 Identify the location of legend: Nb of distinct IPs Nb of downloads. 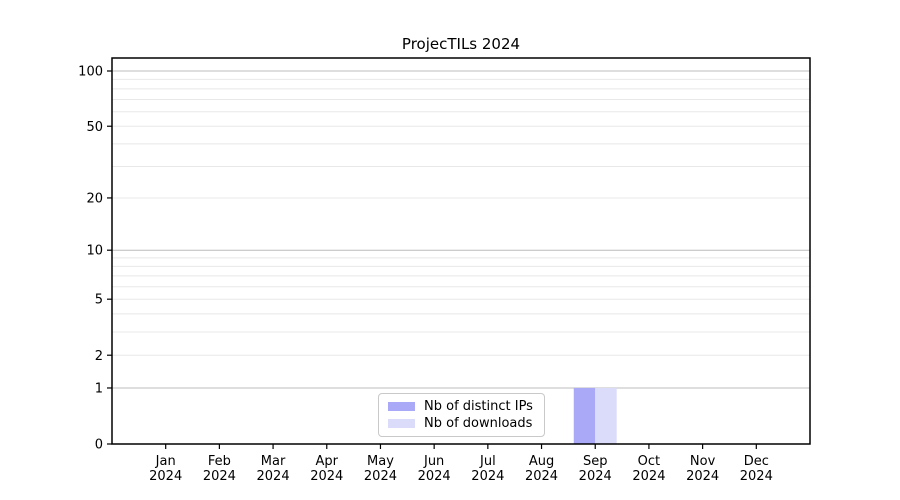
(461, 415).